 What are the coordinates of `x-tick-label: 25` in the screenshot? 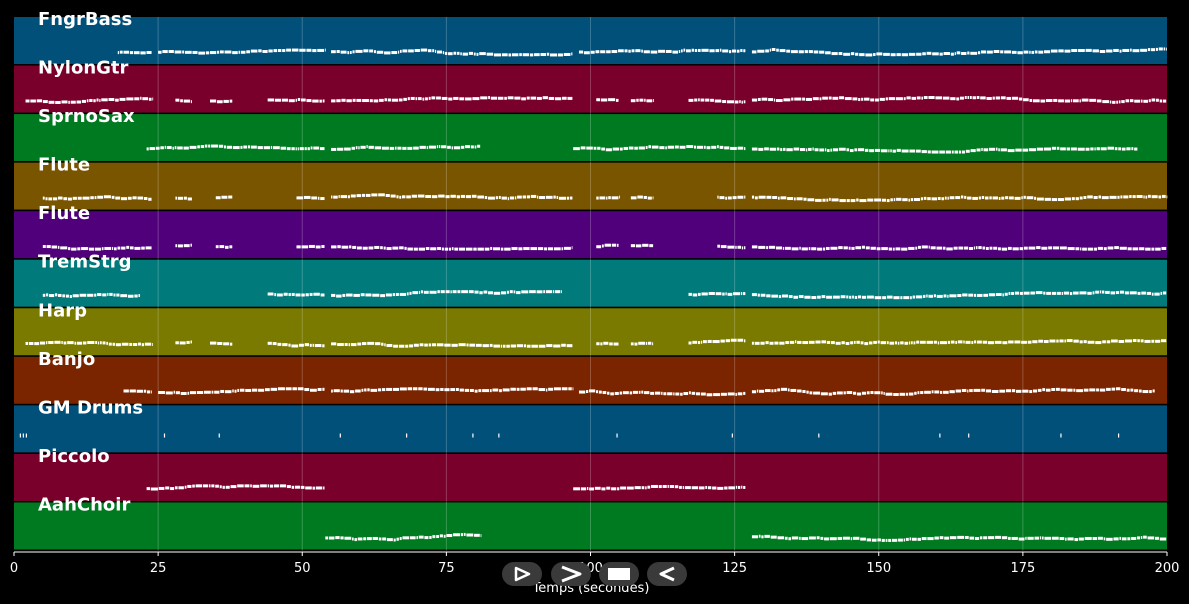 It's located at (158, 568).